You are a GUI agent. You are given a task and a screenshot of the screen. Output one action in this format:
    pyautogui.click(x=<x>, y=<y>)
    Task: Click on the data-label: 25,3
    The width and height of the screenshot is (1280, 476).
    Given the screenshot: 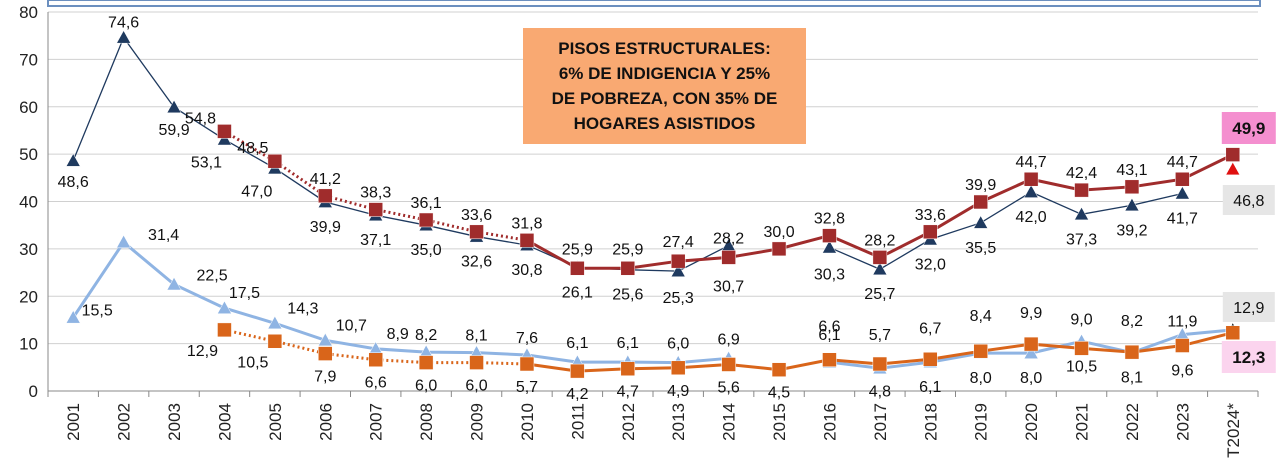 What is the action you would take?
    pyautogui.click(x=678, y=298)
    